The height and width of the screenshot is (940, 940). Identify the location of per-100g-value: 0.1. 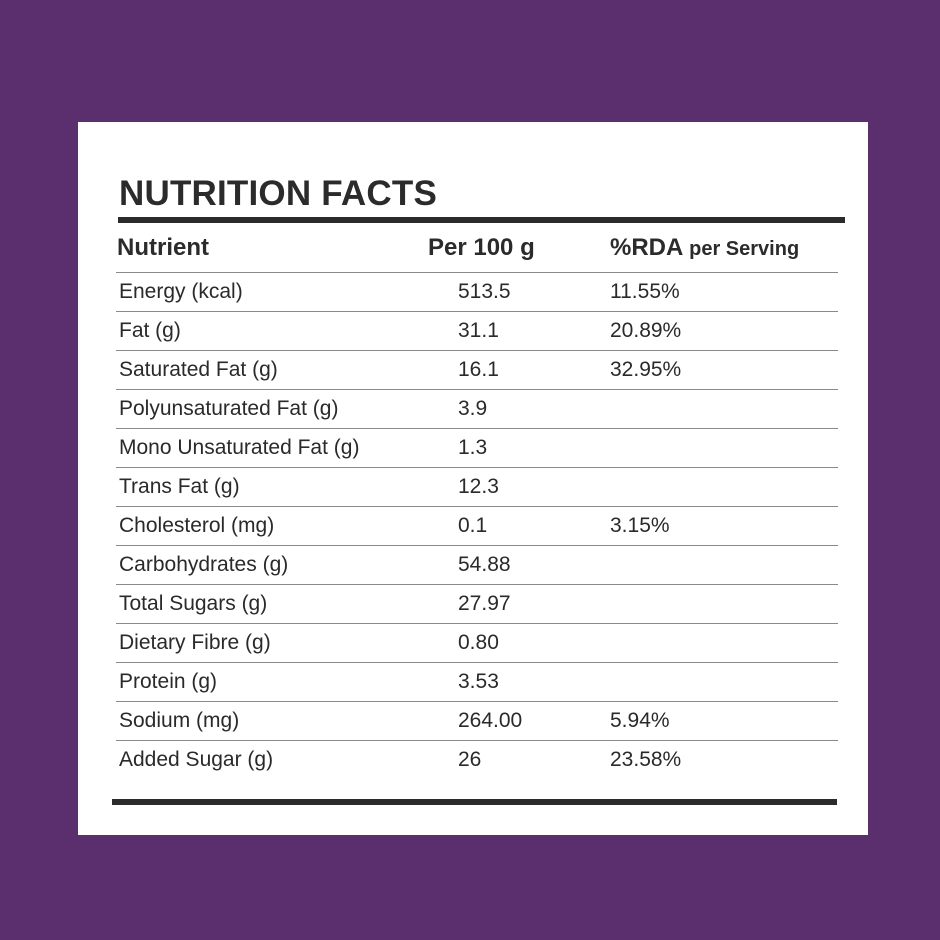
(473, 525).